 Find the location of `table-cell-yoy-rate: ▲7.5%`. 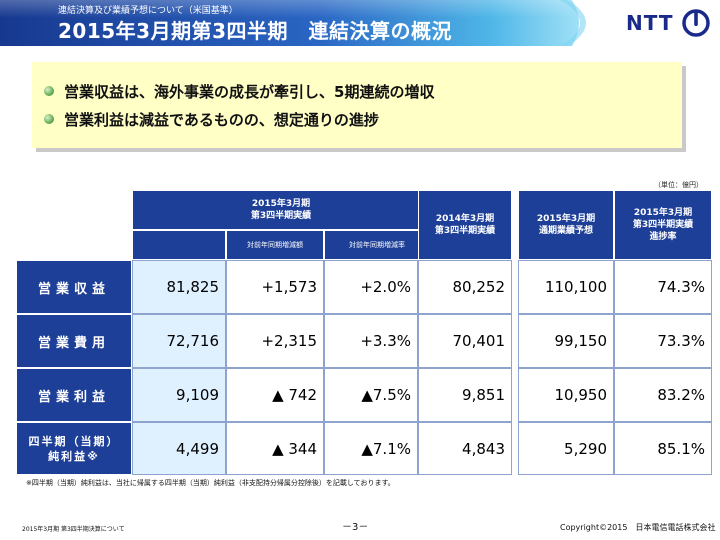

table-cell-yoy-rate: ▲7.5% is located at coordinates (371, 395).